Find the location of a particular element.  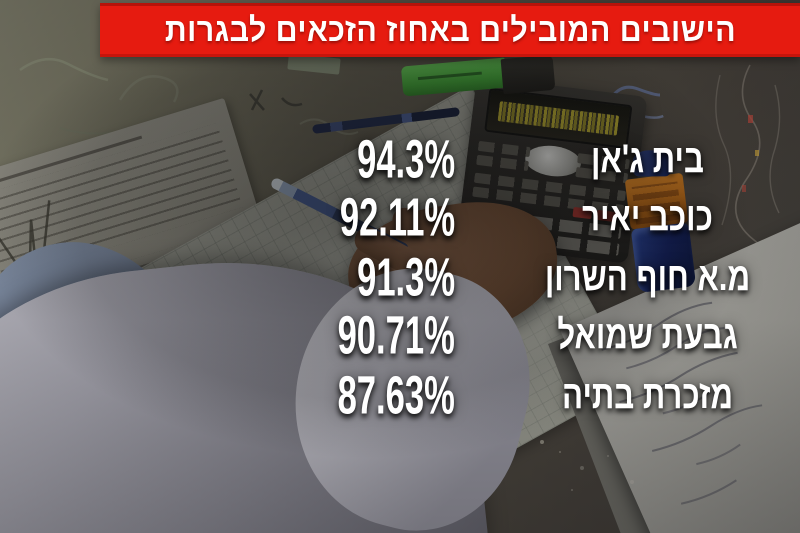

desk-crumbs is located at coordinates (542, 442).